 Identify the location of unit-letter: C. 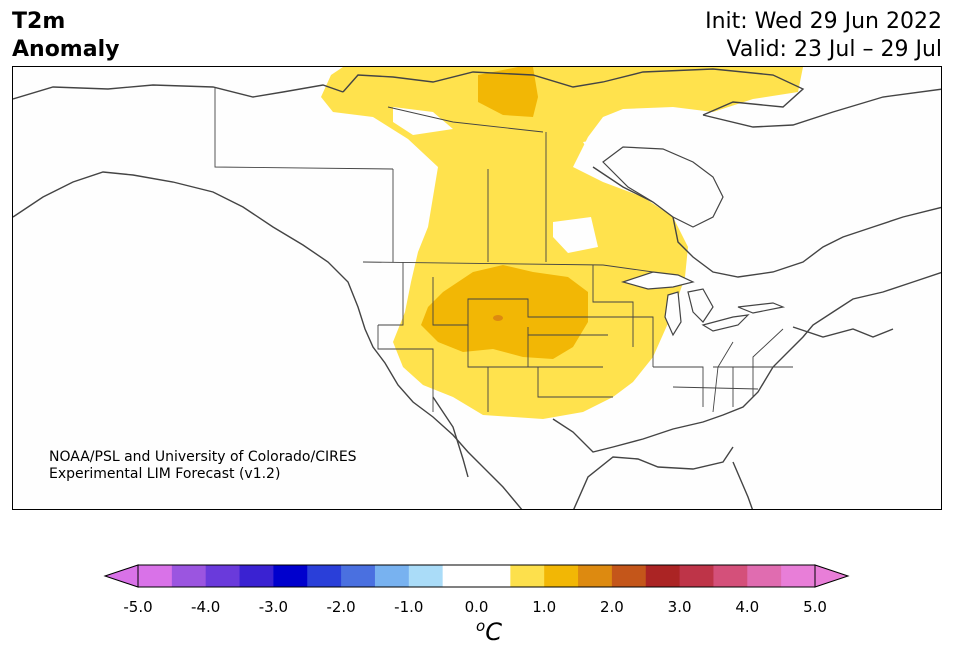
(493, 632).